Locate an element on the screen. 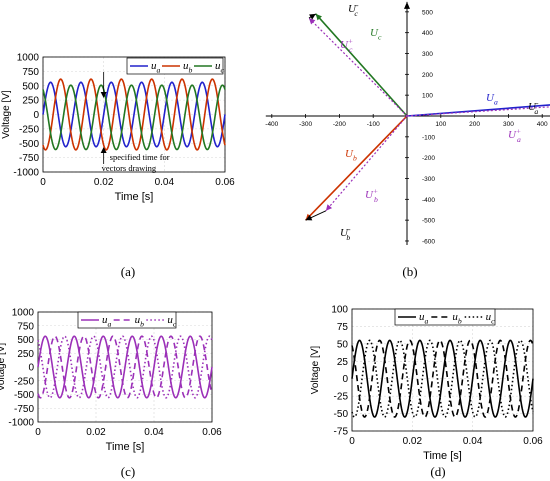 Image resolution: width=550 pixels, height=481 pixels. y-tick-label: 200 is located at coordinates (427, 75).